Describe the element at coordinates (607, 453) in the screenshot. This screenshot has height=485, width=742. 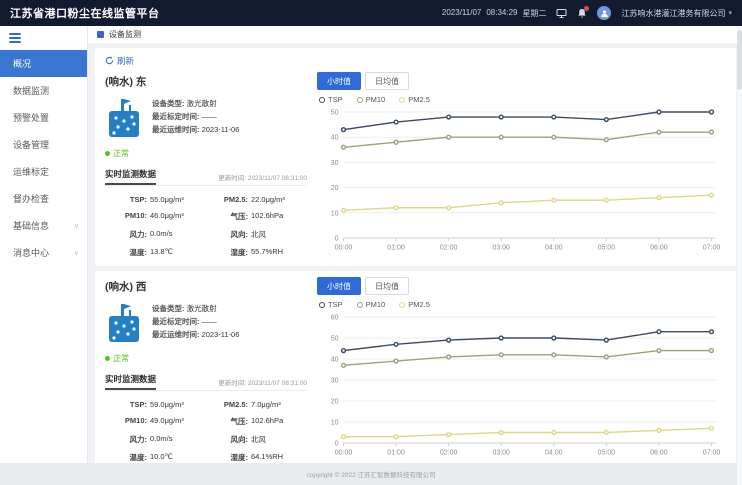
I see `svg-text: 05:00` at that location.